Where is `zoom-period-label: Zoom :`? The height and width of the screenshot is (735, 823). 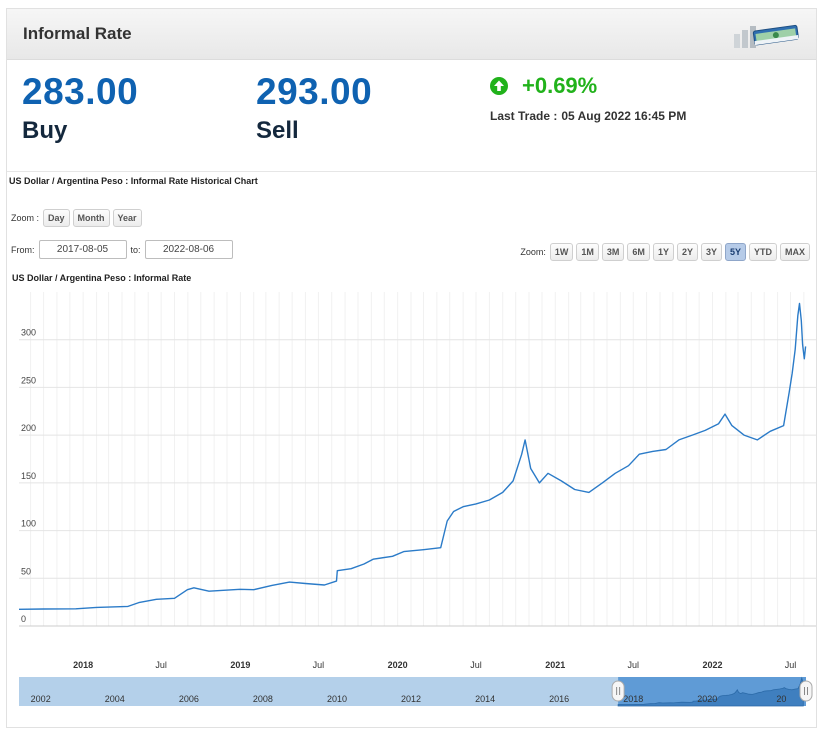
zoom-period-label: Zoom : is located at coordinates (25, 218).